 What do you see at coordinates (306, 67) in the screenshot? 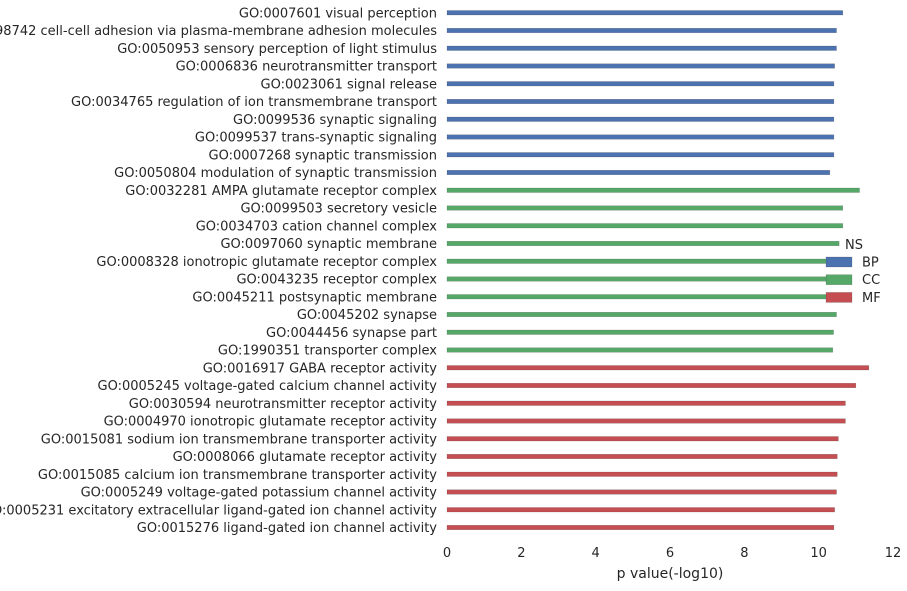
I see `category-label: GO:0006836 neurotransmitter transport` at bounding box center [306, 67].